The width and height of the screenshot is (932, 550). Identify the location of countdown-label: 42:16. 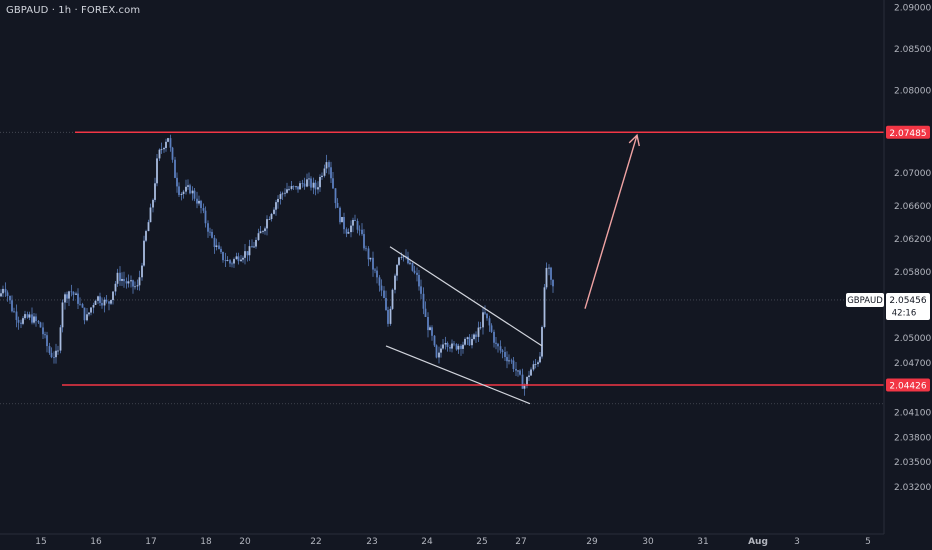
(904, 313).